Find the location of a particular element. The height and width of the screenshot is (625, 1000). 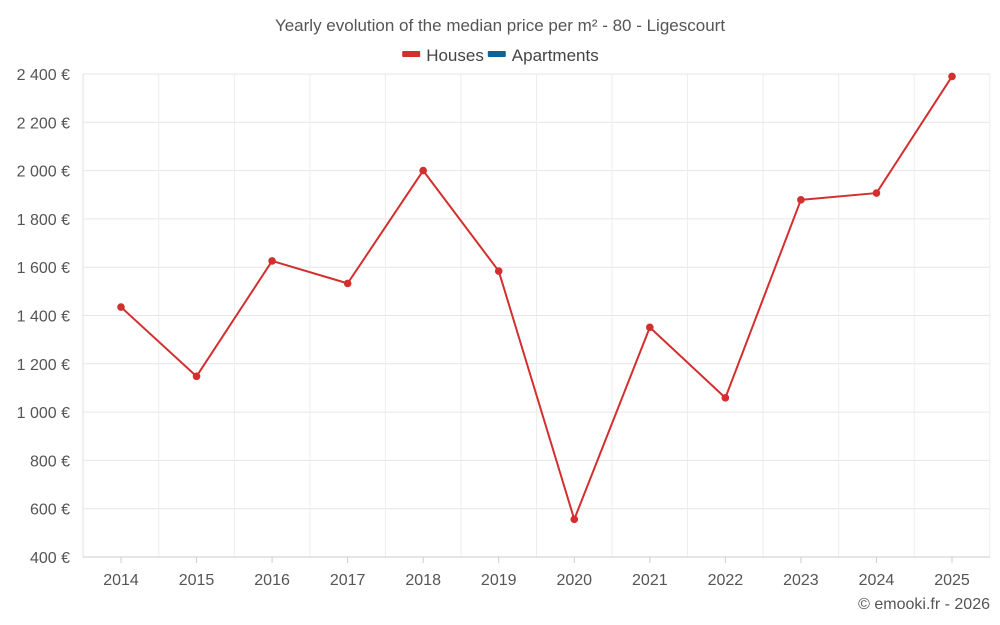

y-tick-label: 2 200 € is located at coordinates (43, 123).